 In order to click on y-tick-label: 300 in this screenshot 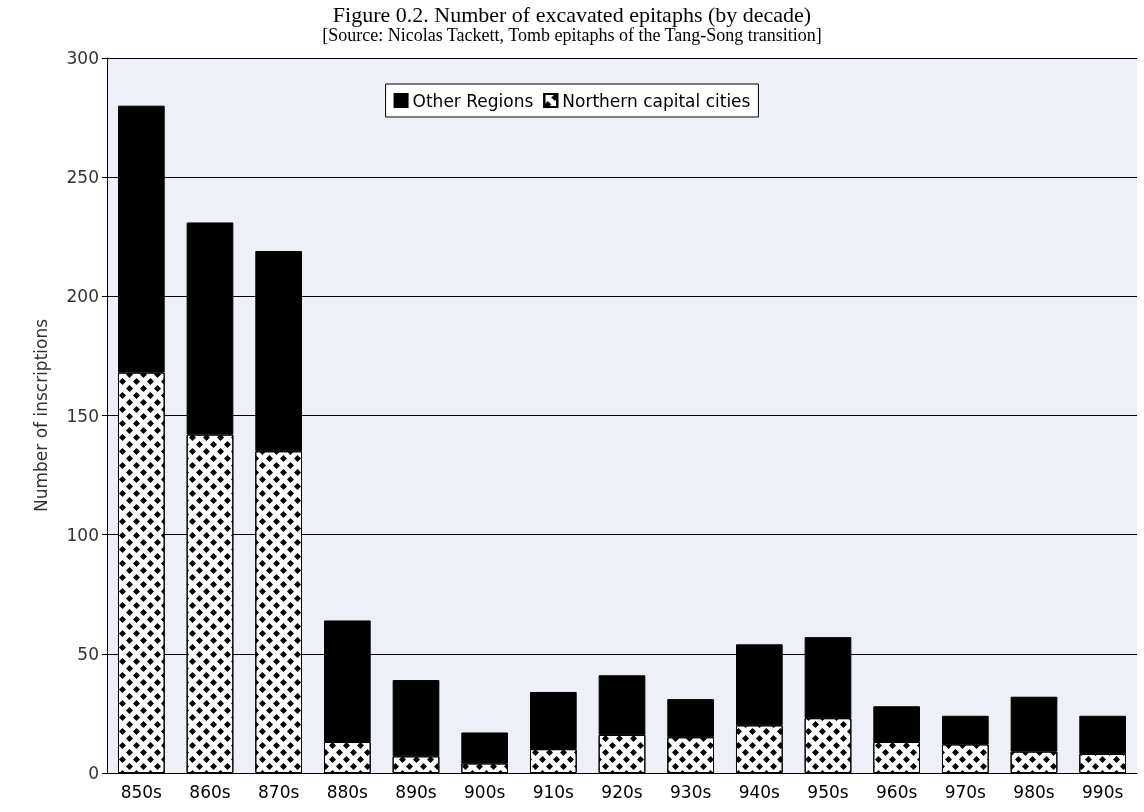, I will do `click(82, 58)`.